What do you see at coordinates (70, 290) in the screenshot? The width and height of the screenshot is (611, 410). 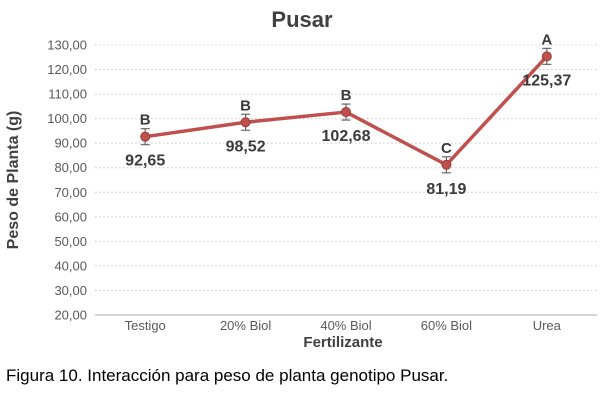 I see `y-tick-label: 30,00` at bounding box center [70, 290].